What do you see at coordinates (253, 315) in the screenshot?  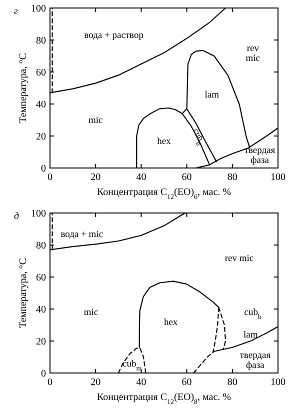 I see `annotation: cub$_{b}$` at bounding box center [253, 315].